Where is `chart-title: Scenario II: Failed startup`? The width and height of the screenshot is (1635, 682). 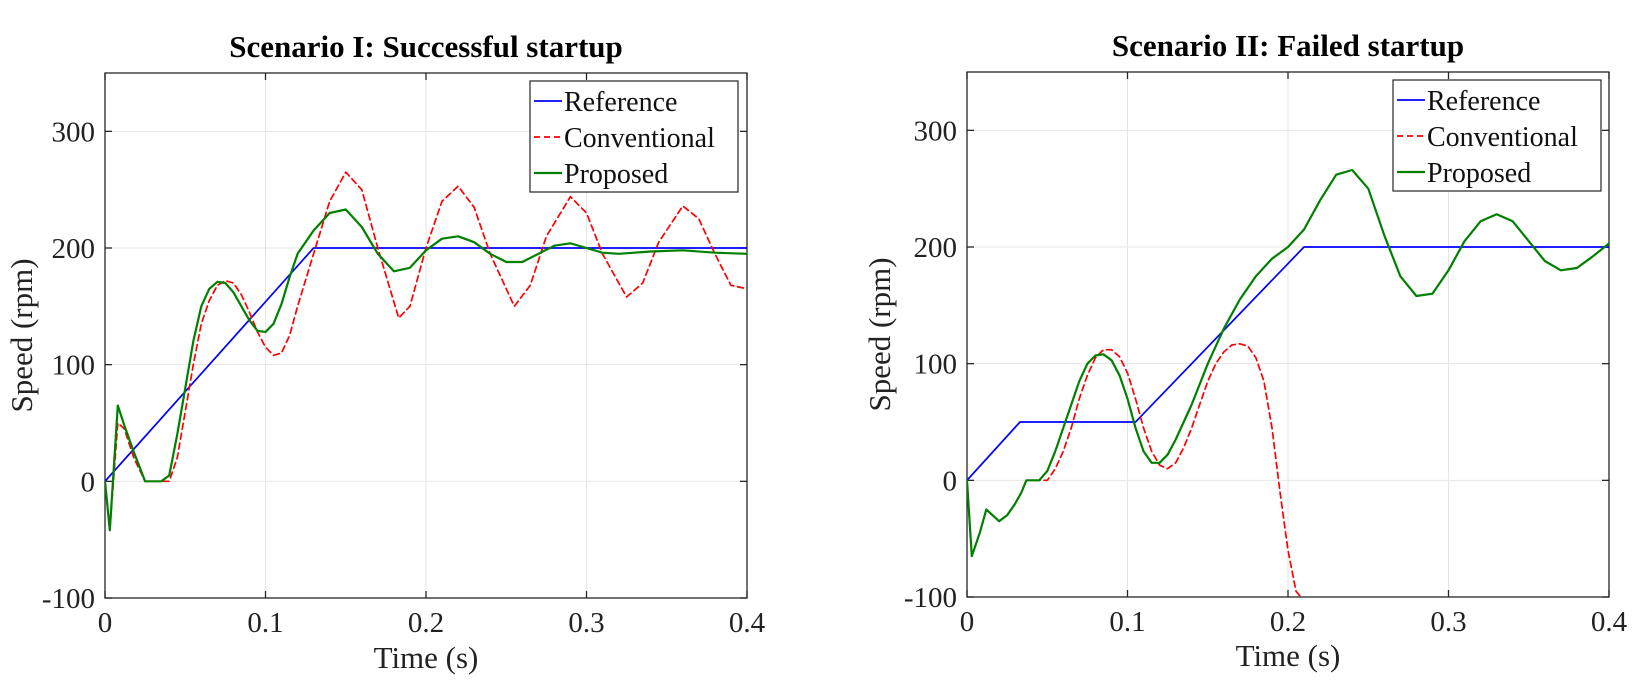
chart-title: Scenario II: Failed startup is located at coordinates (1288, 45).